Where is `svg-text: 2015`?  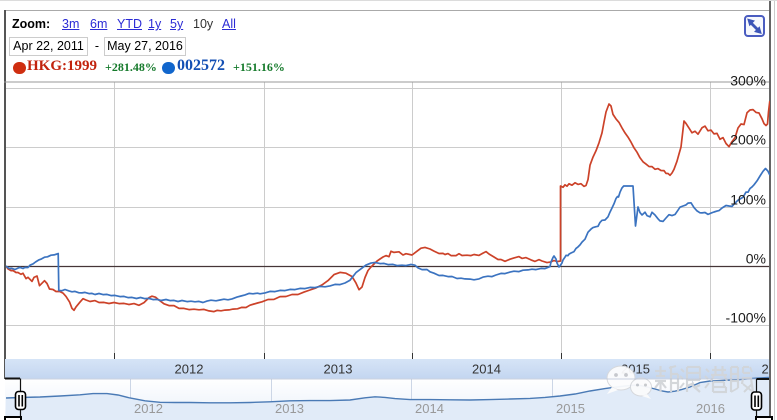
svg-text: 2015 is located at coordinates (570, 408).